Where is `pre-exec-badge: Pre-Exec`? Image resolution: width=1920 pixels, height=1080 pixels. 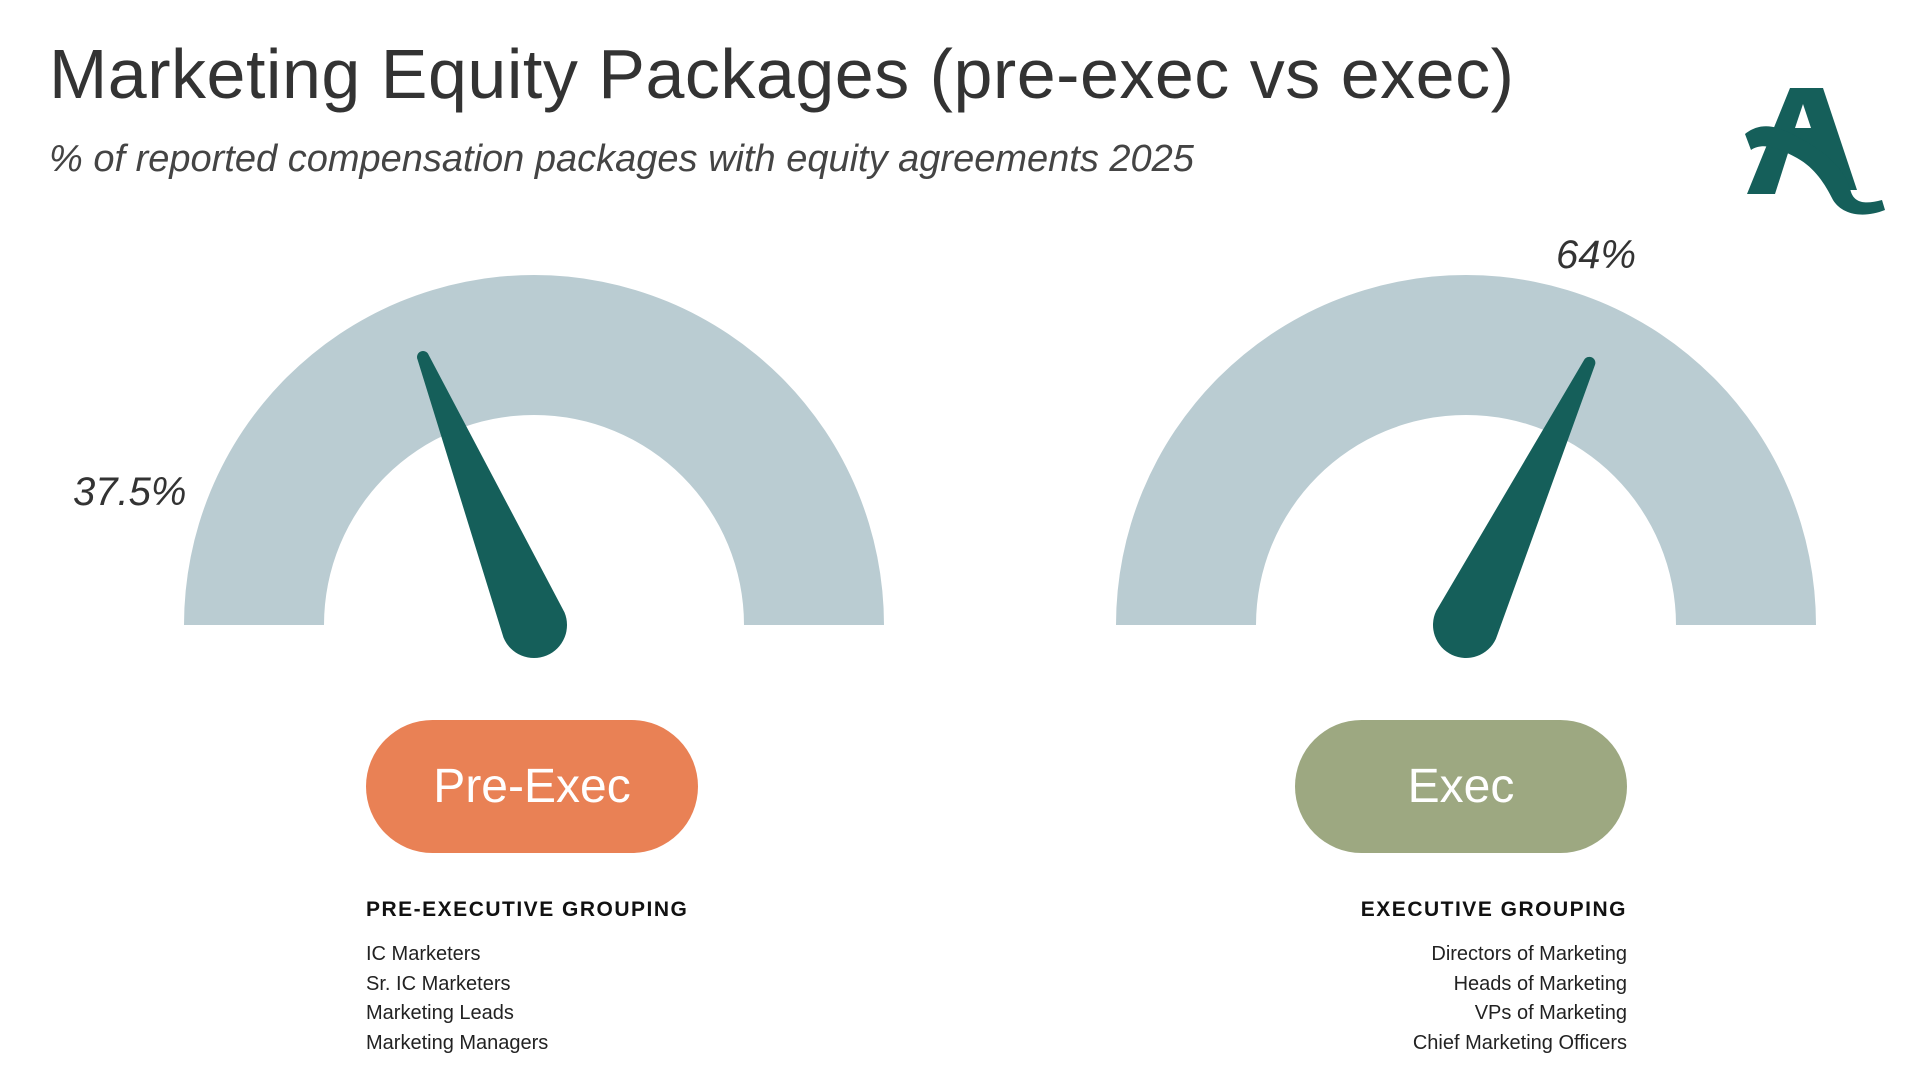
pre-exec-badge: Pre-Exec is located at coordinates (532, 786).